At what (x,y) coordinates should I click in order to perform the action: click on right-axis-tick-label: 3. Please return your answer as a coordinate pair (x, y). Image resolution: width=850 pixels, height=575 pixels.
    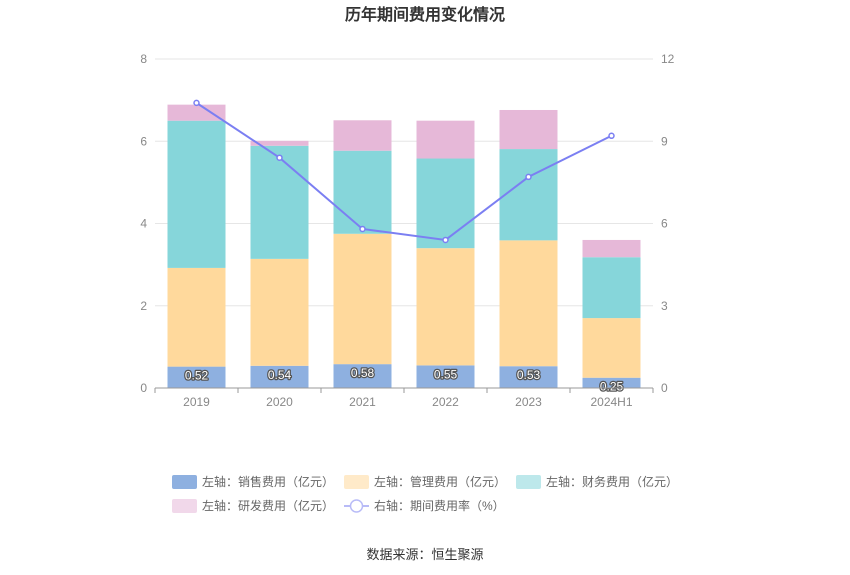
    Looking at the image, I should click on (664, 306).